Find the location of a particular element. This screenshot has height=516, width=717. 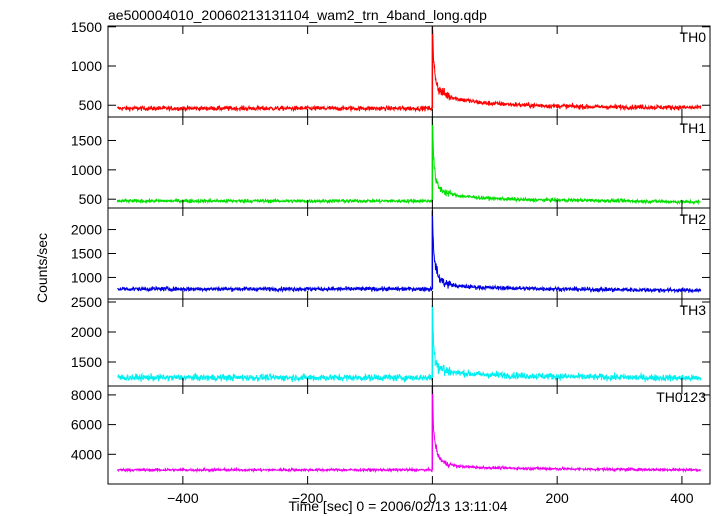

panel-label-th1: TH1 is located at coordinates (693, 128).